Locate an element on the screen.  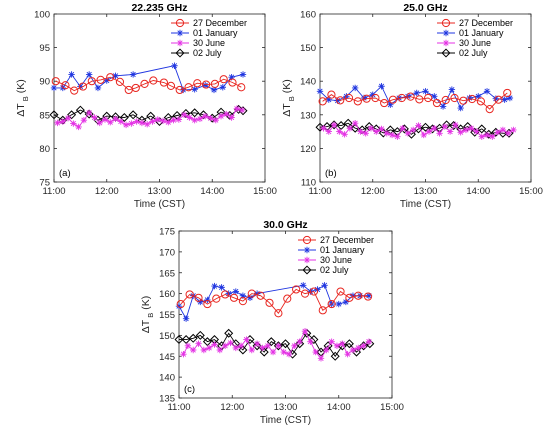
y-tick-label: 140 is located at coordinates (308, 82).